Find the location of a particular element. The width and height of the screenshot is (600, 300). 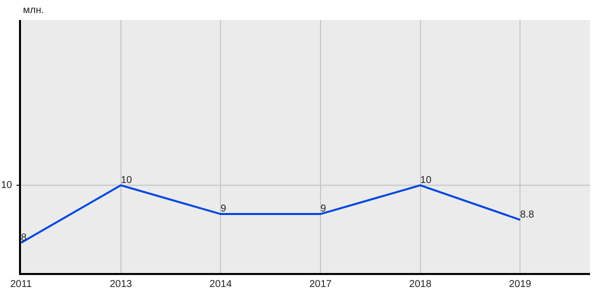

y-axis-title: млн. is located at coordinates (33, 10).